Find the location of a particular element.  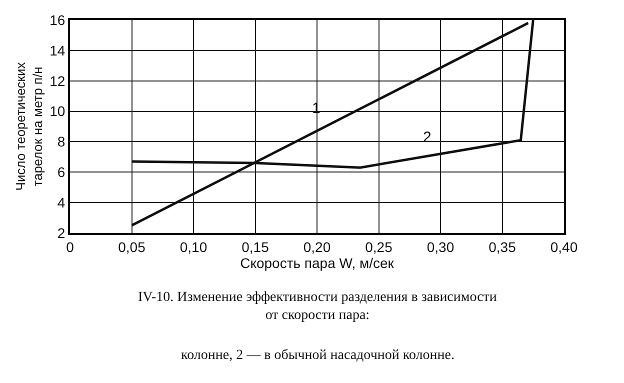

x-axis-title: Скорость пара W, м/сек is located at coordinates (317, 262).